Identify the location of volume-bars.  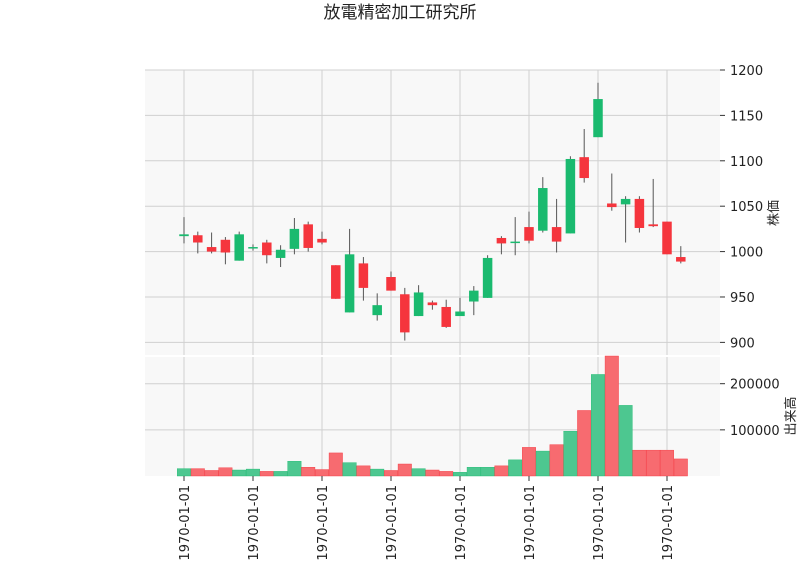
(432, 416).